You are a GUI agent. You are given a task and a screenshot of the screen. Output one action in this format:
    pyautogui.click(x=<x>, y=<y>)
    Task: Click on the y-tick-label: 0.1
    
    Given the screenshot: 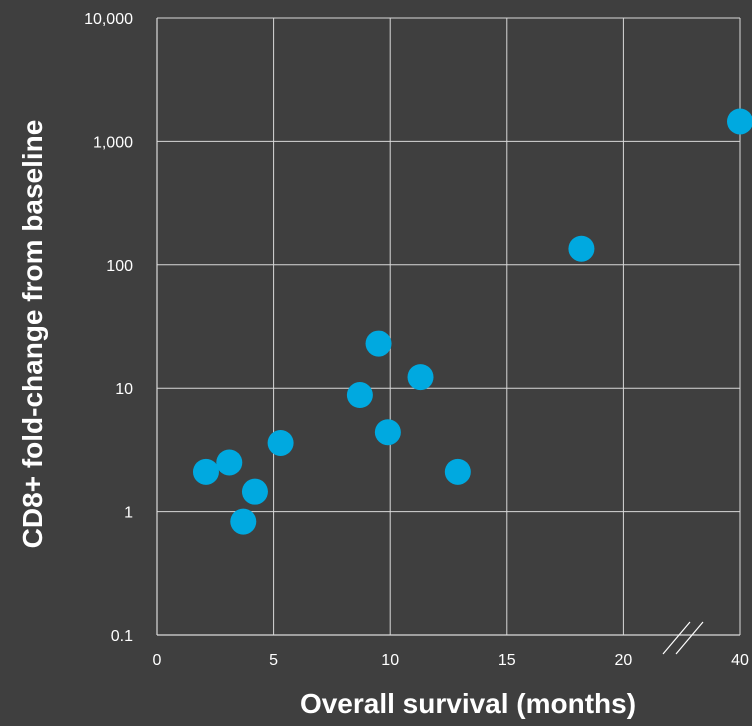 What is the action you would take?
    pyautogui.click(x=122, y=636)
    